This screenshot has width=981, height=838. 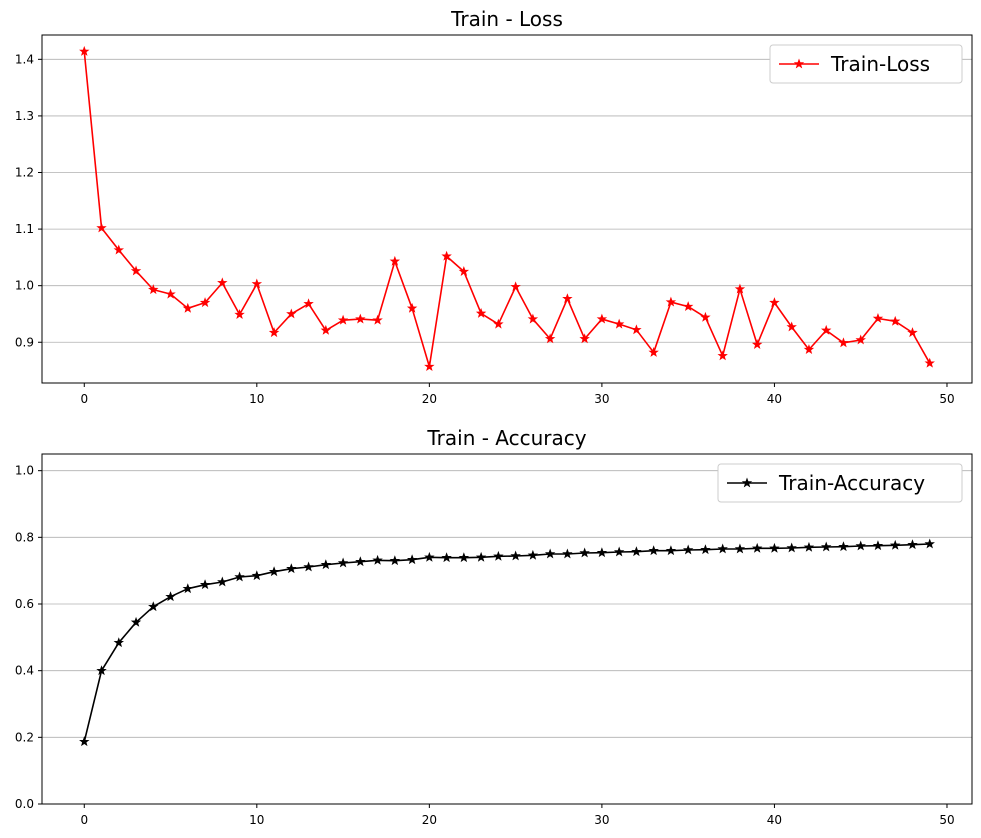 I want to click on accuracy-xtick-label: 50, so click(x=946, y=820).